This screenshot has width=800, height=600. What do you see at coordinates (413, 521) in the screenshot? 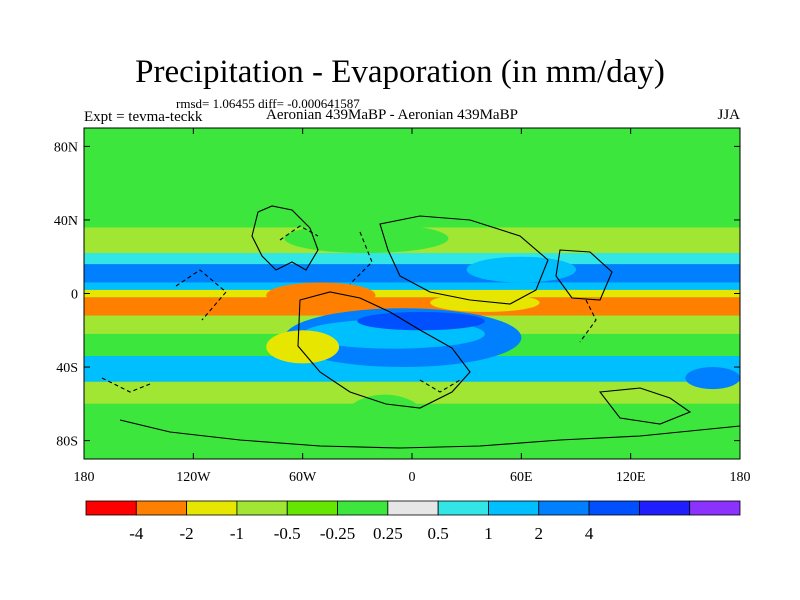
I see `colorbar: -4 -2 -1 -0.5 -0.25 0.25 0.5 1 2 4` at bounding box center [413, 521].